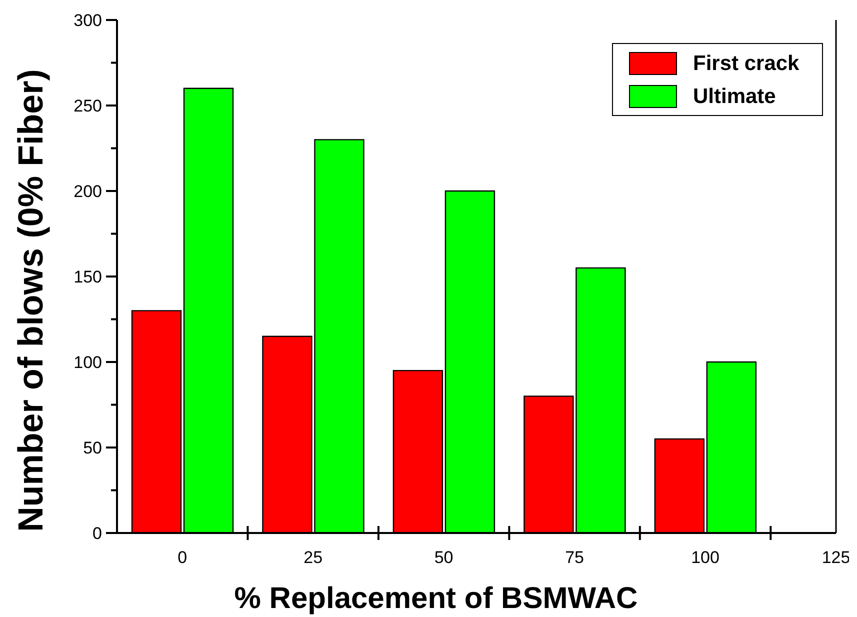 The image size is (857, 617). What do you see at coordinates (574, 557) in the screenshot?
I see `x-tick-label: 75` at bounding box center [574, 557].